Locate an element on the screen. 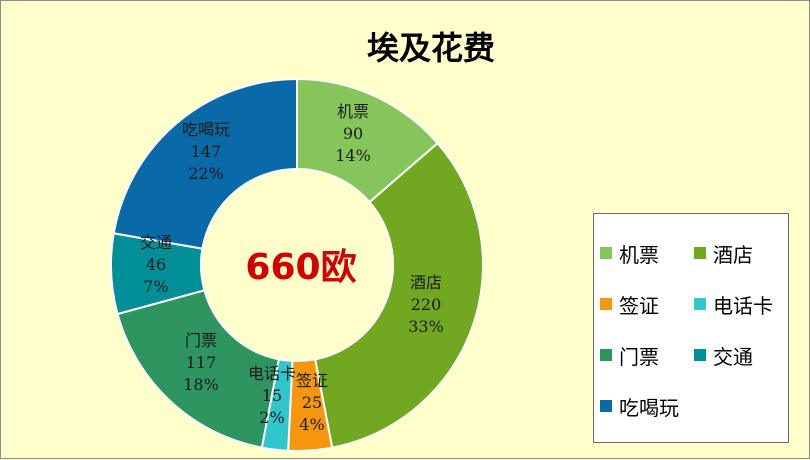  legend-item-酒店: 酒店 is located at coordinates (723, 253).